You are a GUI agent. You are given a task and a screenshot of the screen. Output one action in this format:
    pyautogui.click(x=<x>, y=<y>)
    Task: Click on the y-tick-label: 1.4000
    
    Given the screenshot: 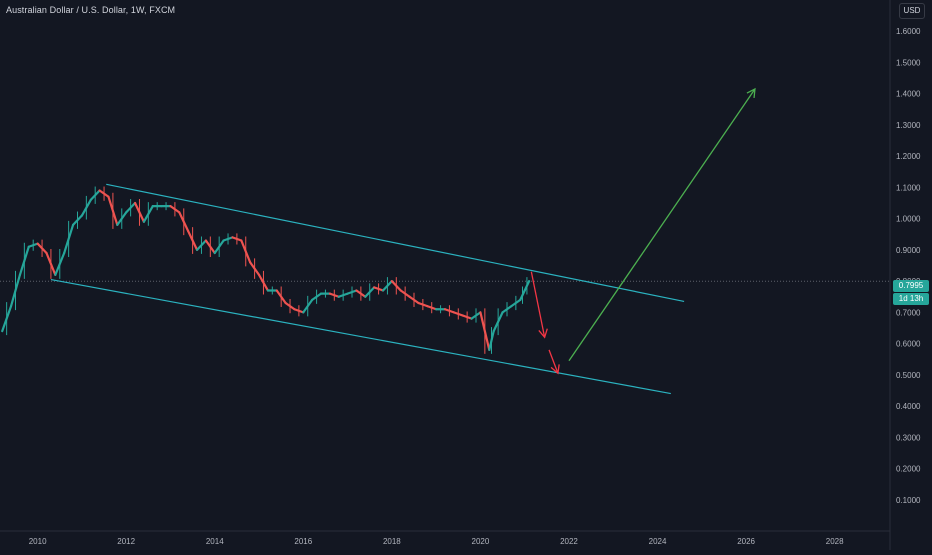 What is the action you would take?
    pyautogui.click(x=908, y=94)
    